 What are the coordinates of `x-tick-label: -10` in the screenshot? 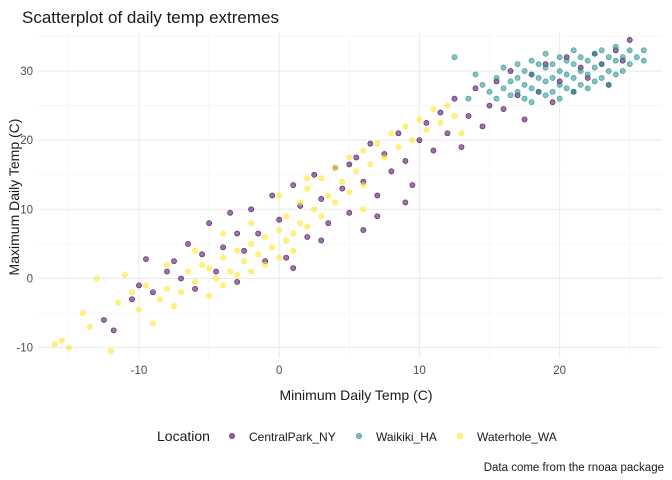 It's located at (139, 371).